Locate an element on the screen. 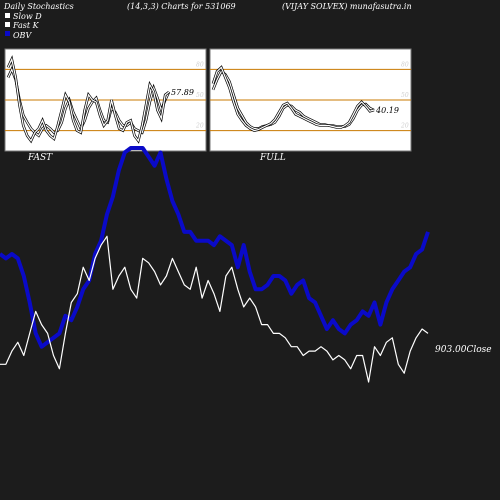 The image size is (500, 500). legend-swatch-fast-k is located at coordinates (7, 24).